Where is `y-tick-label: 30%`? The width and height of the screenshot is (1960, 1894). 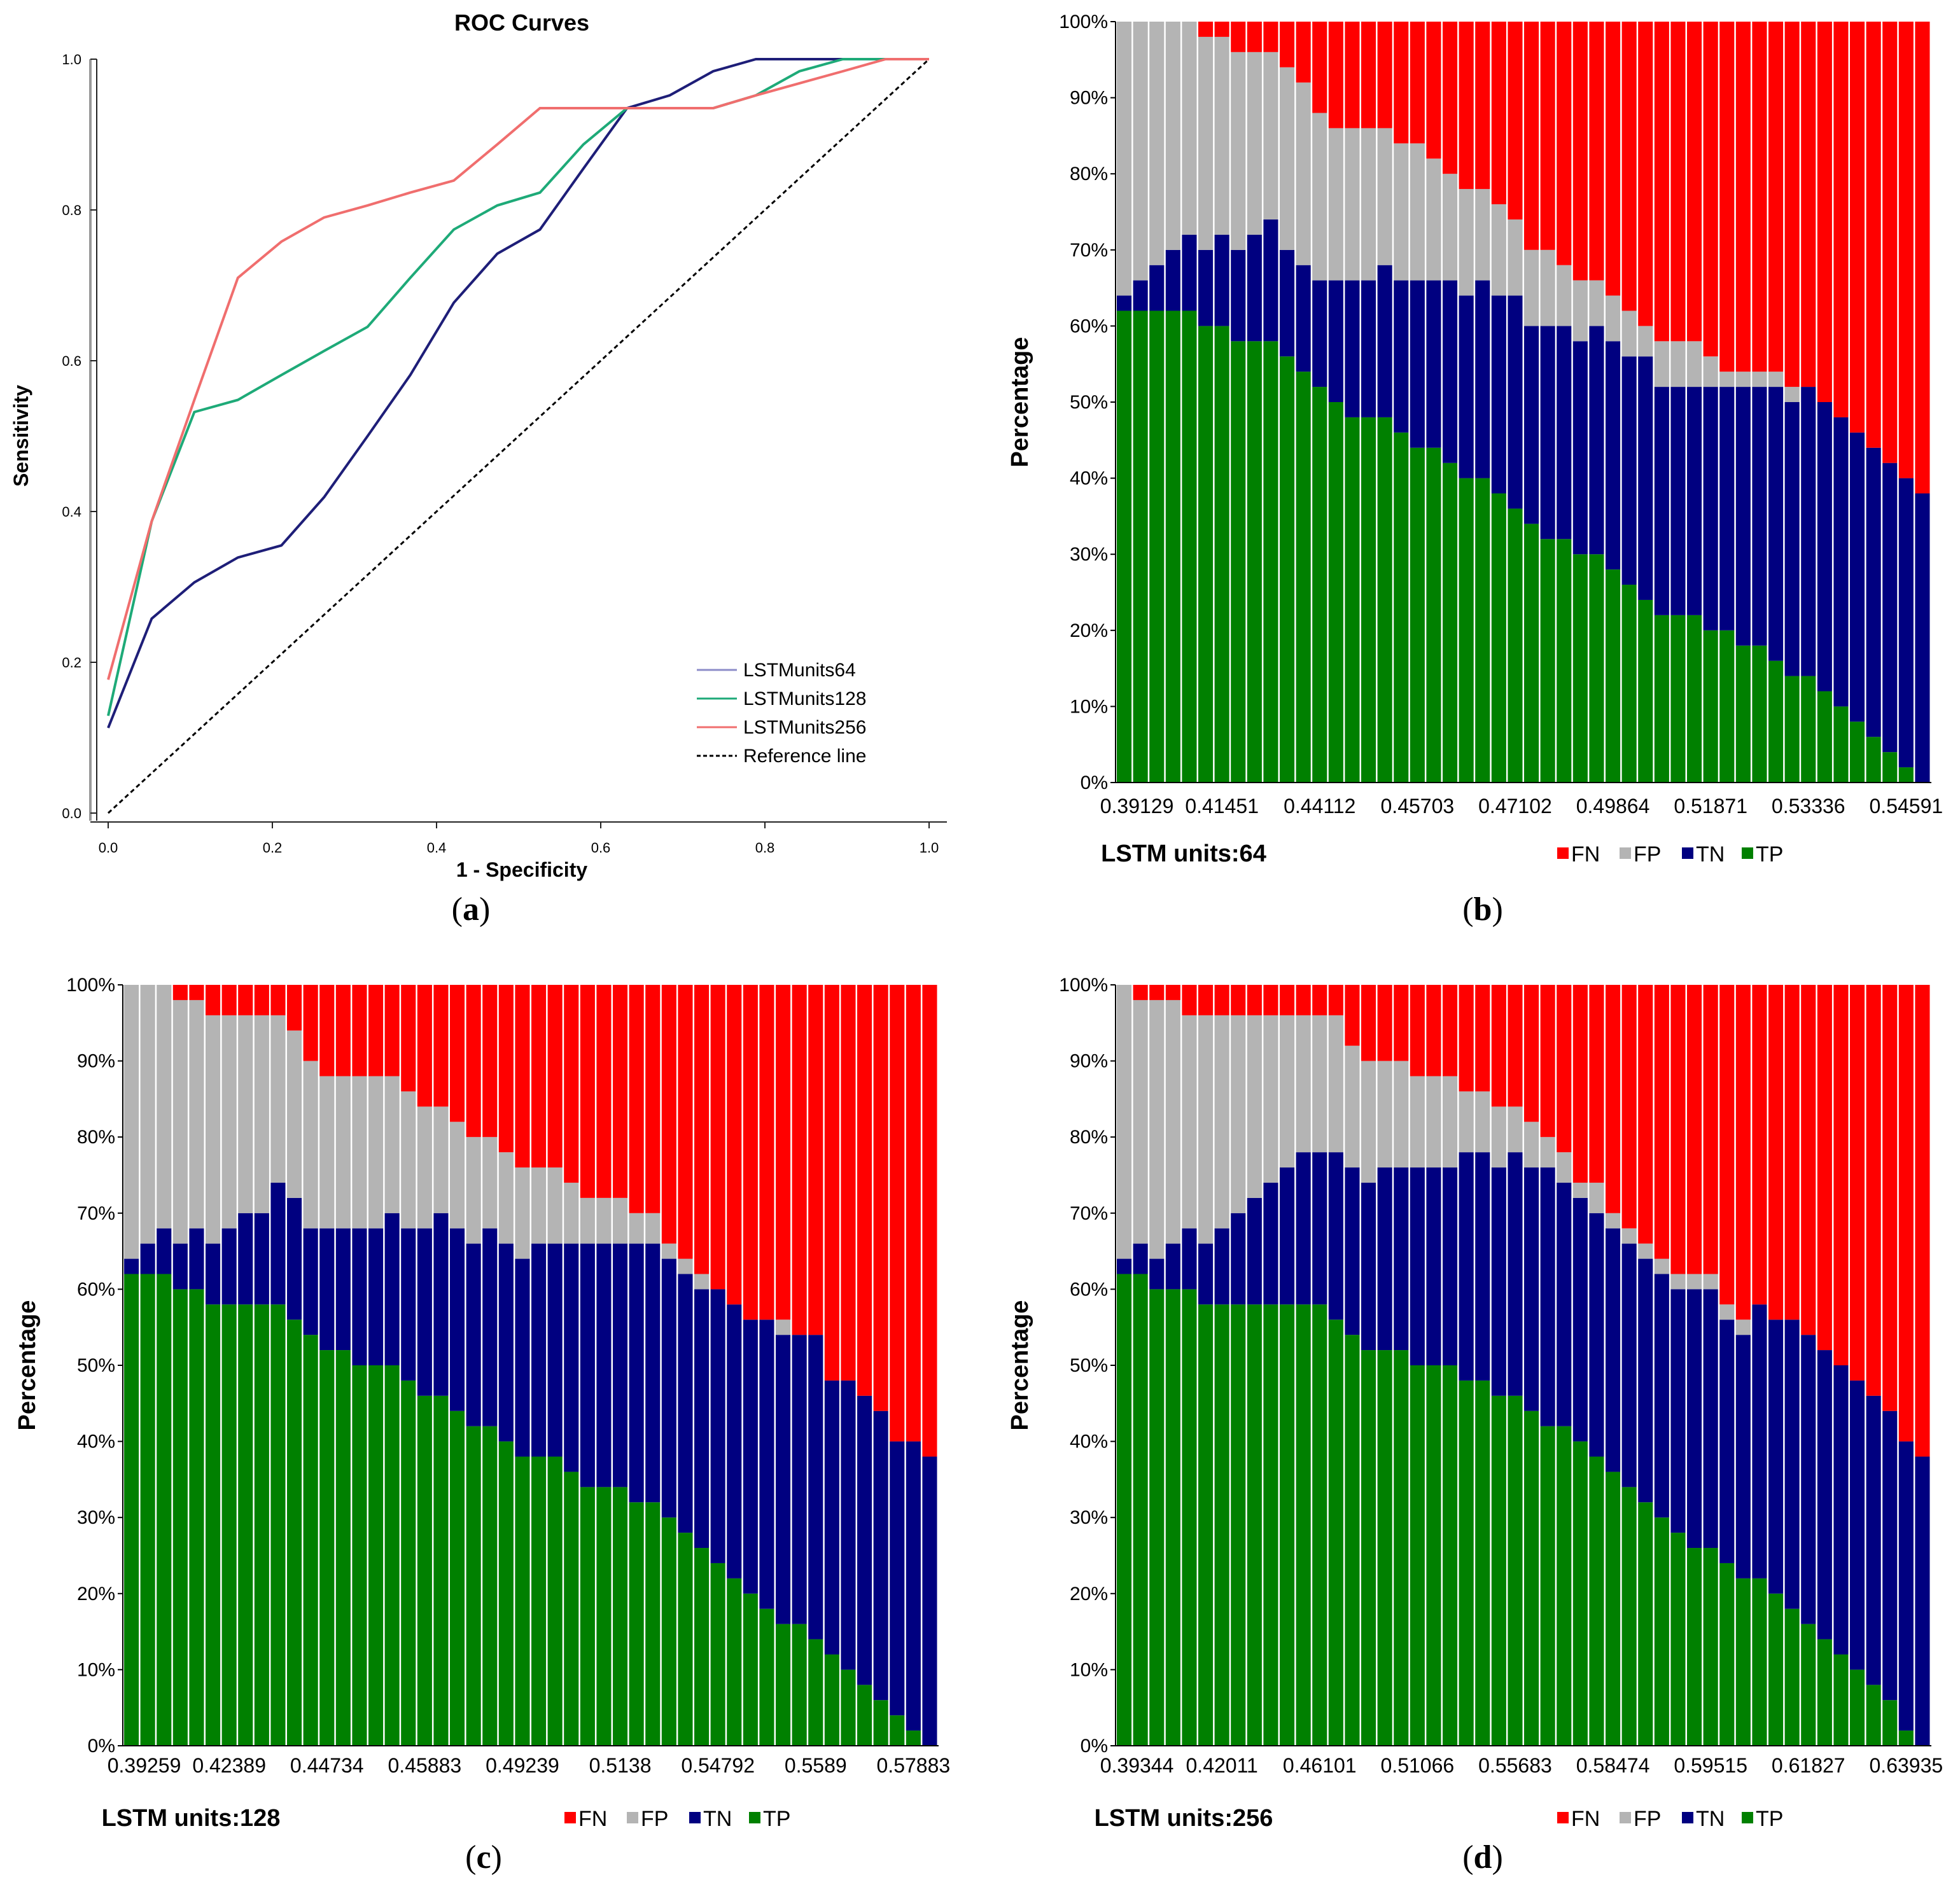
y-tick-label: 30% is located at coordinates (1089, 1517).